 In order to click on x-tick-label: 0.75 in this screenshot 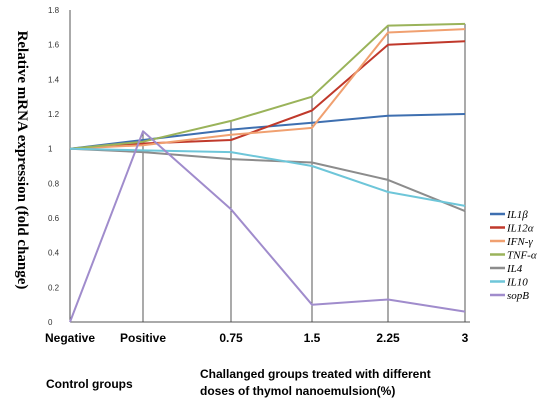, I will do `click(231, 338)`.